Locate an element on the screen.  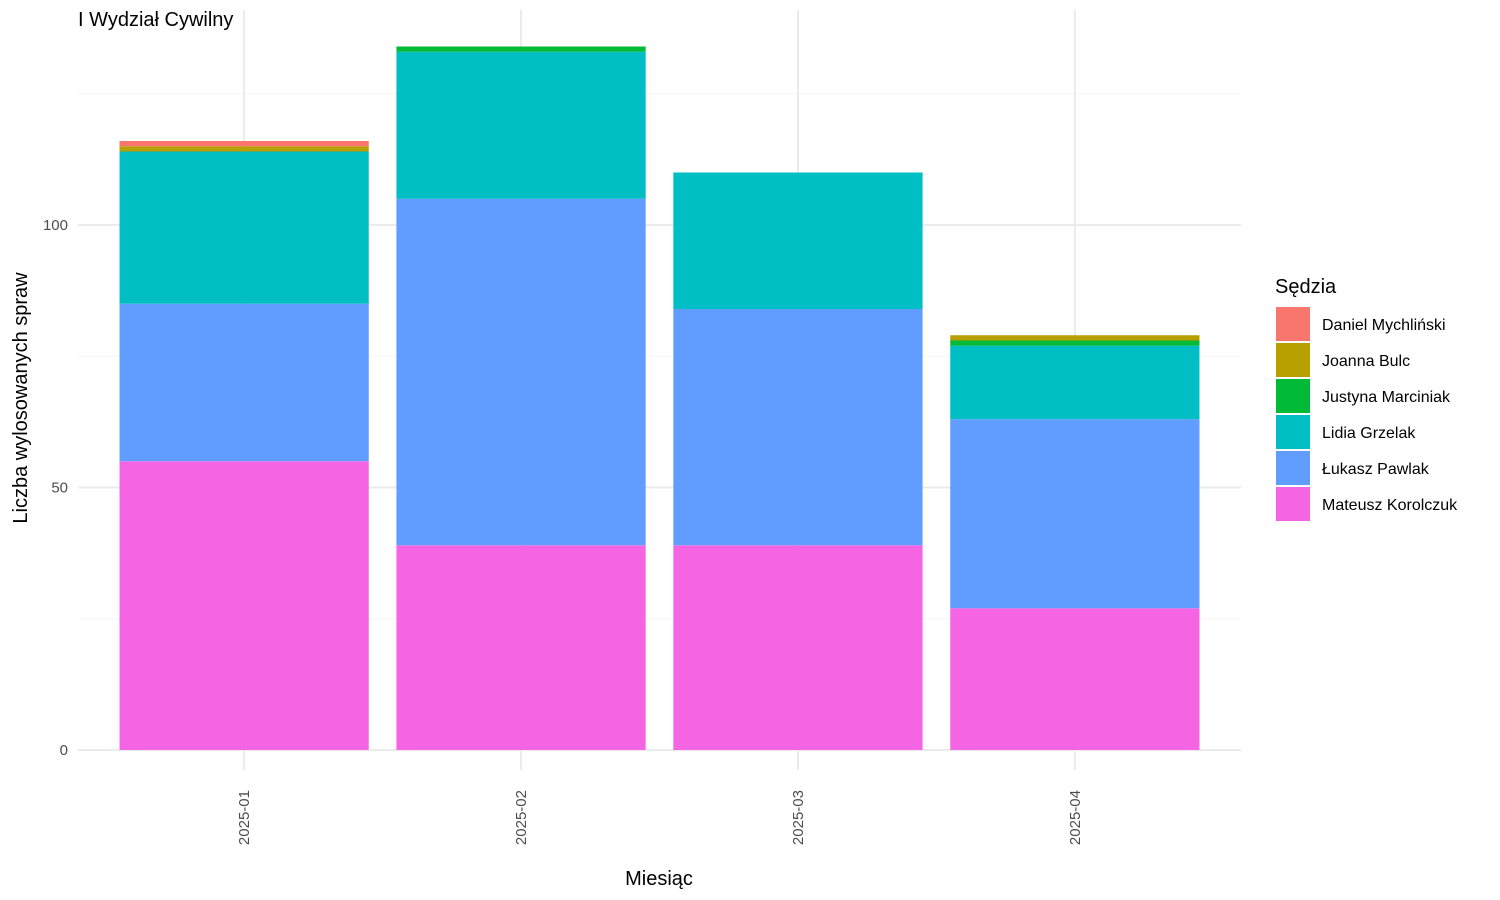
legend-title: Sędzia is located at coordinates (1306, 287).